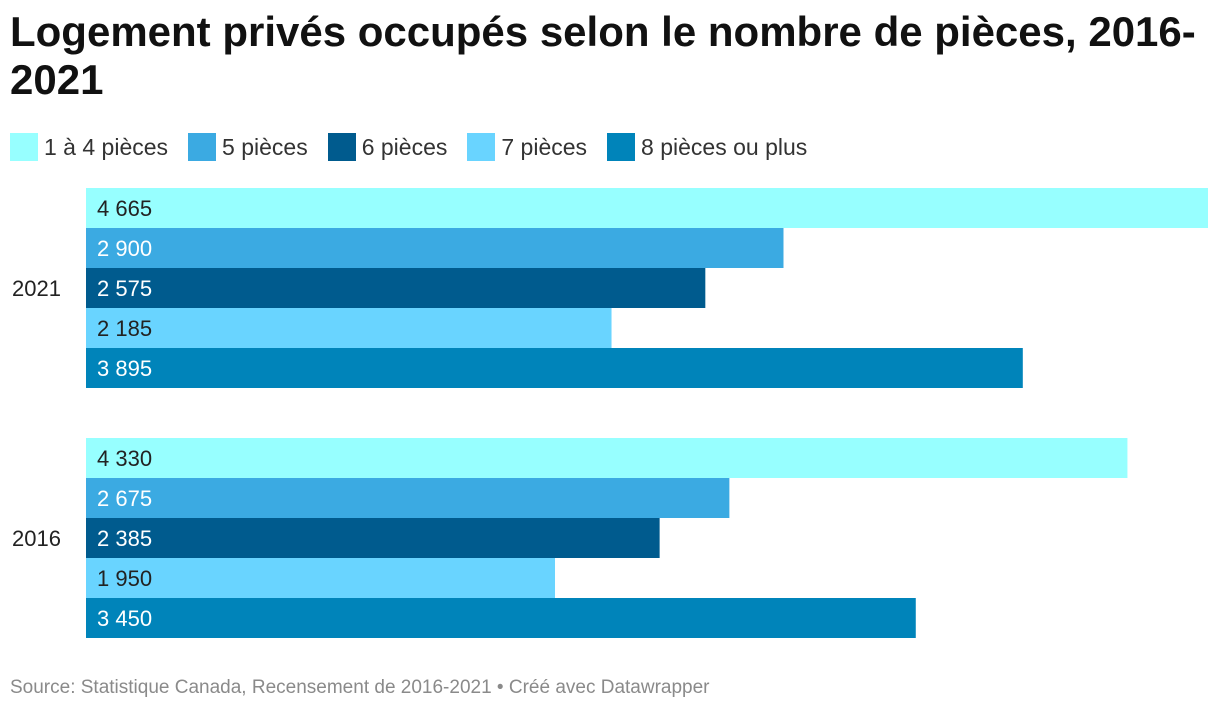 This screenshot has width=1220, height=716. Describe the element at coordinates (124, 458) in the screenshot. I see `bar-value-label: 4 330` at that location.